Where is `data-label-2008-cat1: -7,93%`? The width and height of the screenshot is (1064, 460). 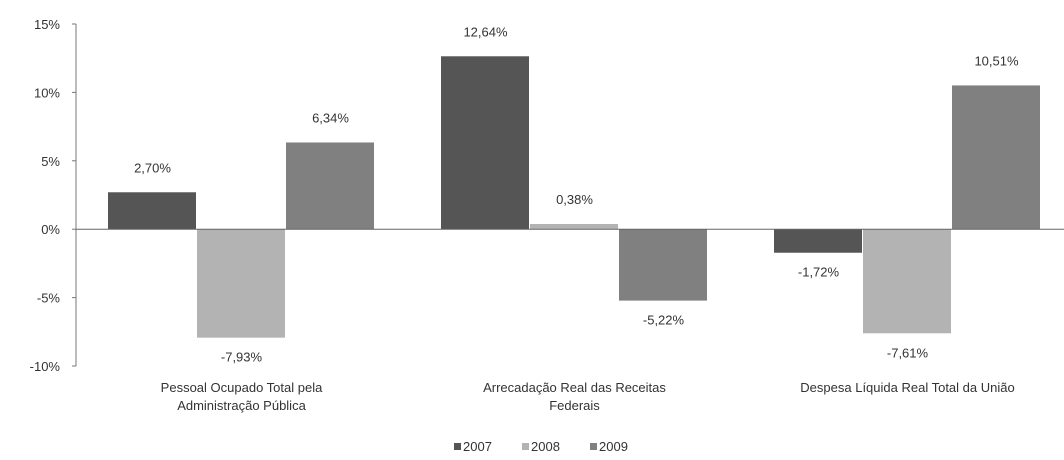
data-label-2008-cat1: -7,93% is located at coordinates (242, 357).